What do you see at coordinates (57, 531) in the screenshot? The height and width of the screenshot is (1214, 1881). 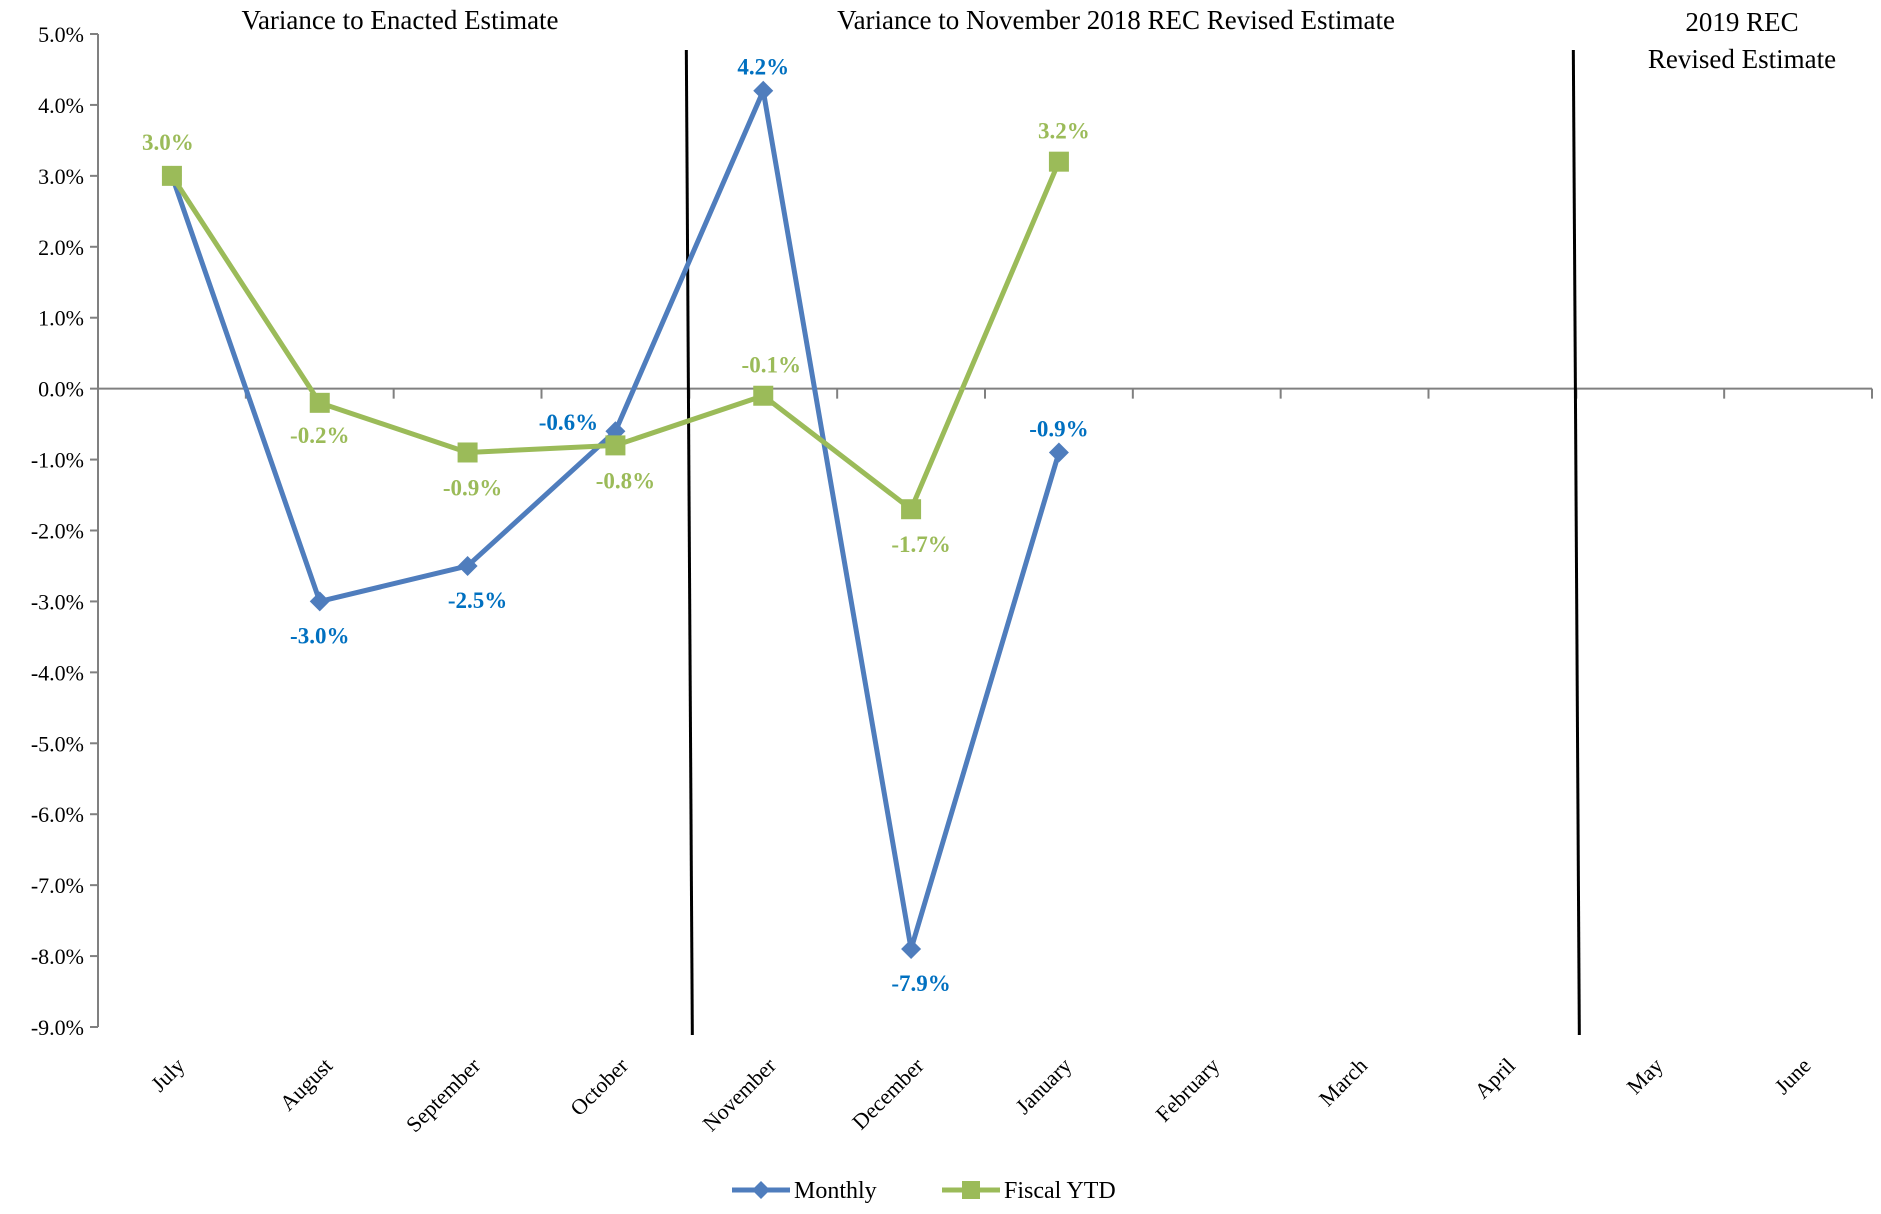 I see `y-tick-label: -2.0%` at bounding box center [57, 531].